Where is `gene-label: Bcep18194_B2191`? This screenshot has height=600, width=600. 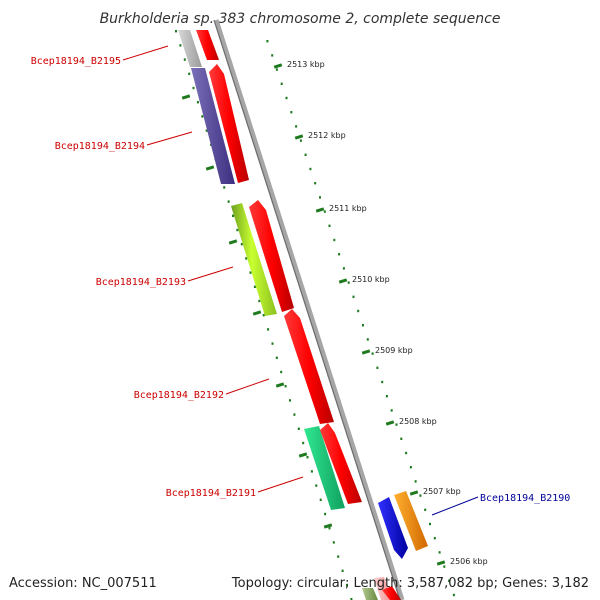 gene-label: Bcep18194_B2191 is located at coordinates (211, 493).